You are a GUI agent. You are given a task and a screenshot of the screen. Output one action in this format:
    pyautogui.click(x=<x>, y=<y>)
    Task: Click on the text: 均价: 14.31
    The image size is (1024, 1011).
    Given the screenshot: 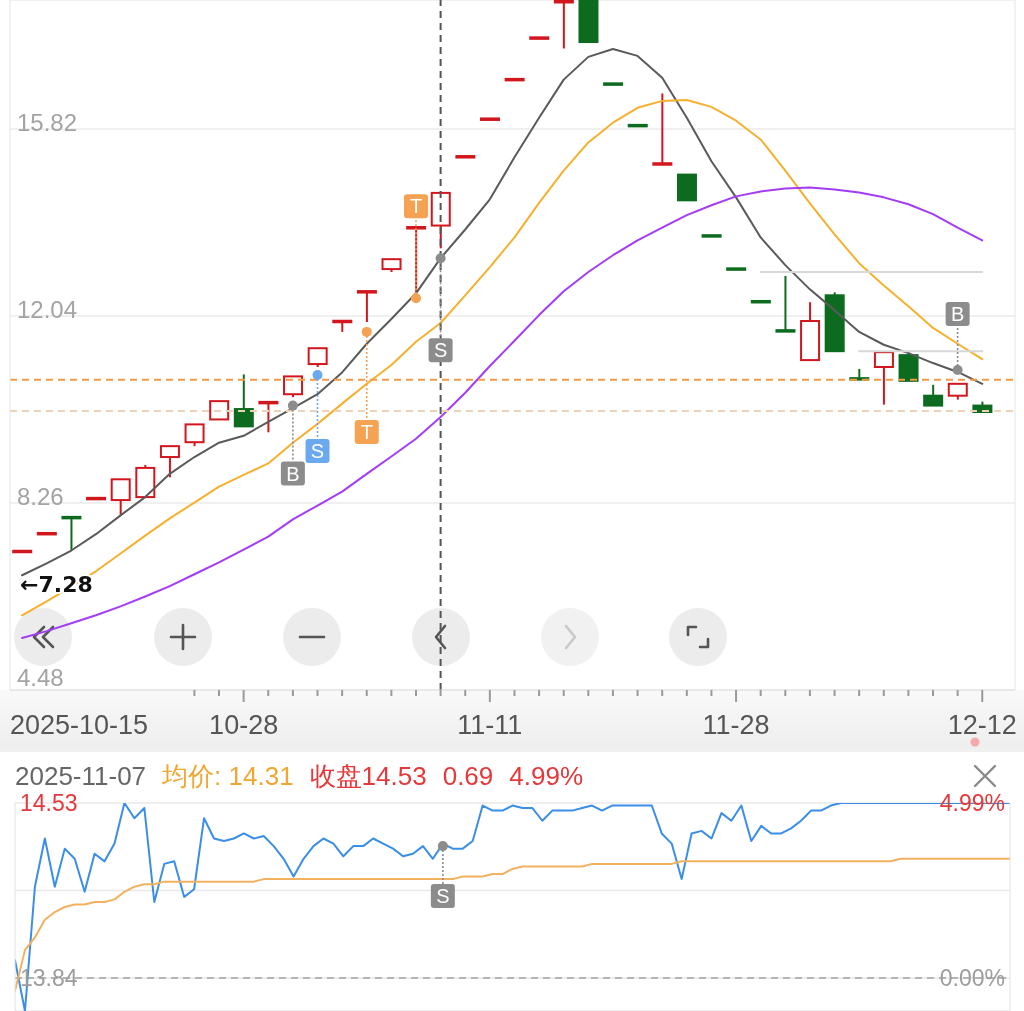 What is the action you would take?
    pyautogui.click(x=228, y=776)
    